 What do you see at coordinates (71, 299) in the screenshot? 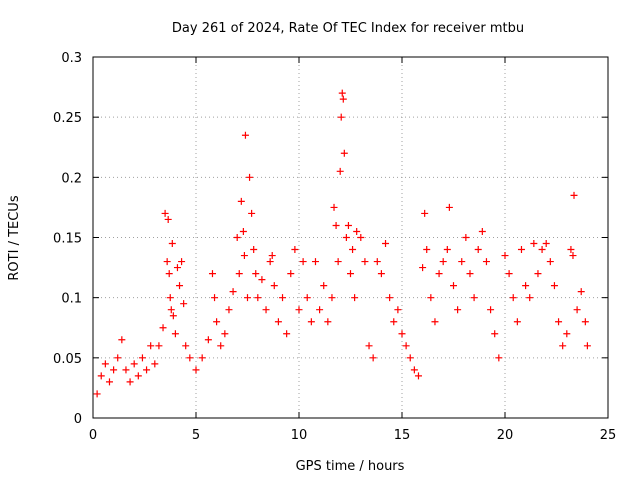
I see `y-tick-label: 0.1` at bounding box center [71, 299].